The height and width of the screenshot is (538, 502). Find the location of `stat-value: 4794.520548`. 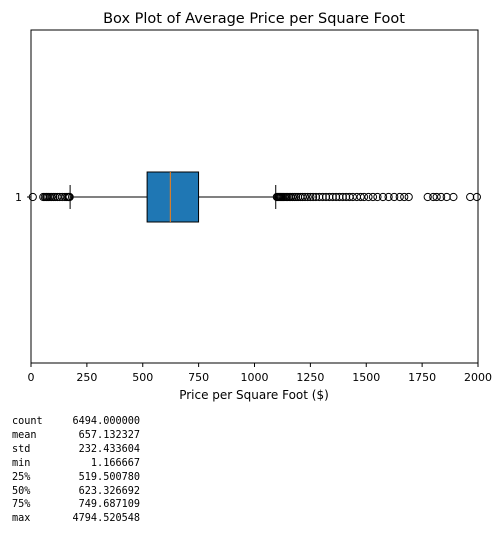

stat-value: 4794.520548 is located at coordinates (106, 519).